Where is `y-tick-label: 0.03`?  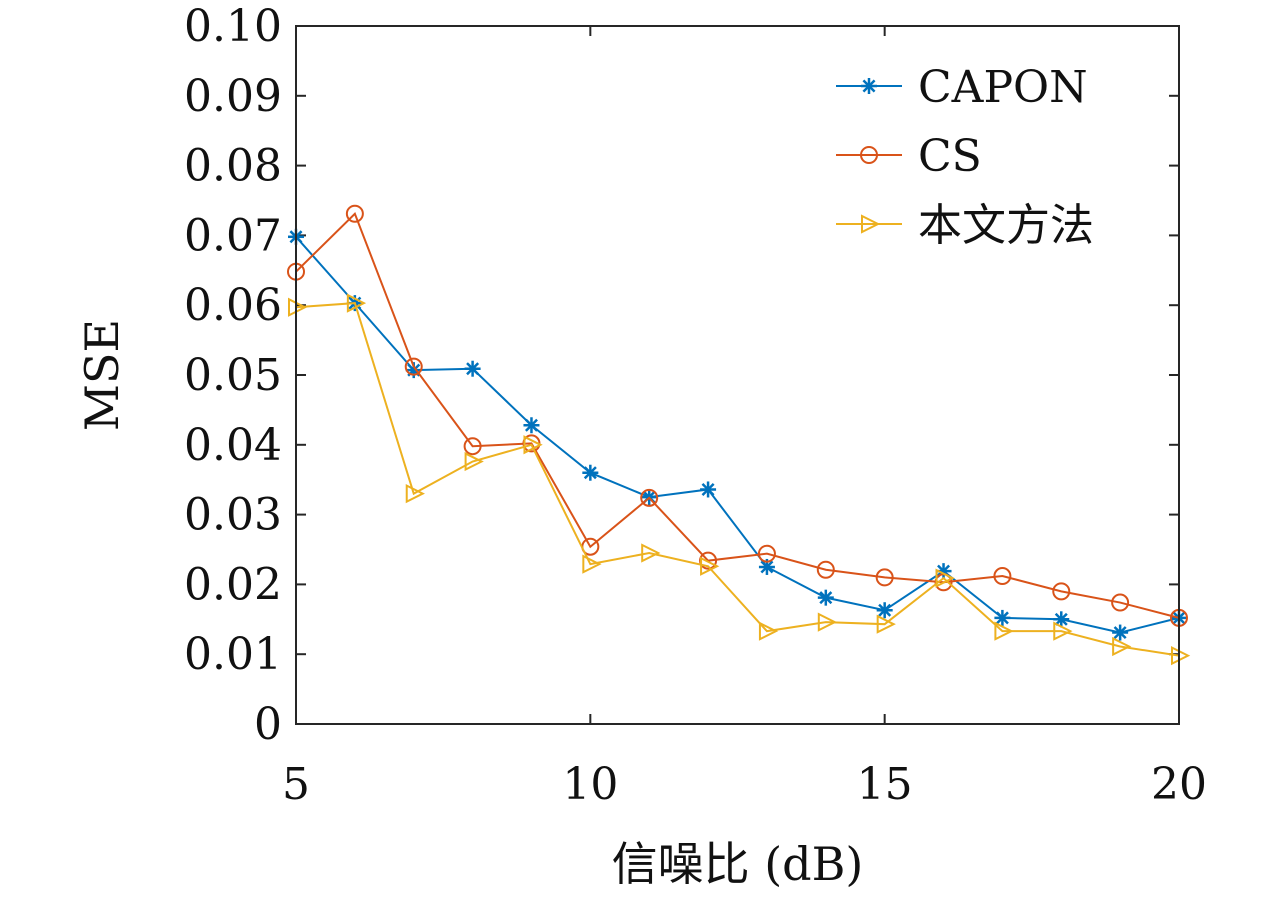
y-tick-label: 0.03 is located at coordinates (233, 515).